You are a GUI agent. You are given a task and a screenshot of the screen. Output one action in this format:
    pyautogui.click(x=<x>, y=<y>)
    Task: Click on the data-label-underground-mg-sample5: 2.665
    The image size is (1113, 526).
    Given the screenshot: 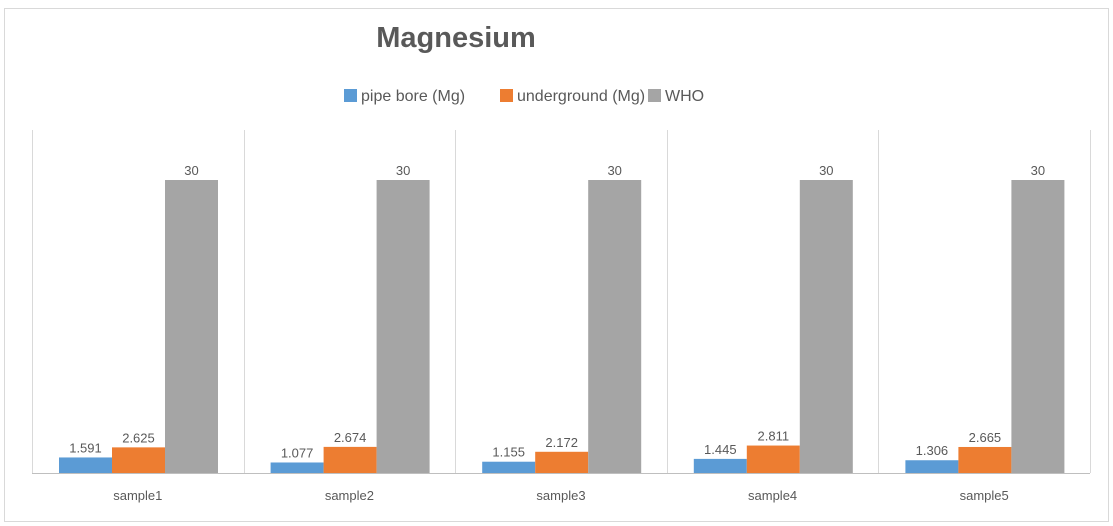 What is the action you would take?
    pyautogui.click(x=985, y=437)
    